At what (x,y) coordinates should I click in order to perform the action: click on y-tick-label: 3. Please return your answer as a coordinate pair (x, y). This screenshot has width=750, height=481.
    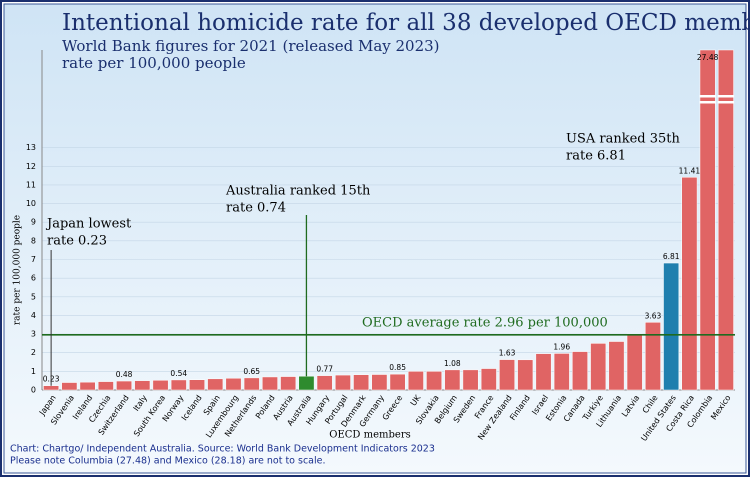
    Looking at the image, I should click on (33, 334).